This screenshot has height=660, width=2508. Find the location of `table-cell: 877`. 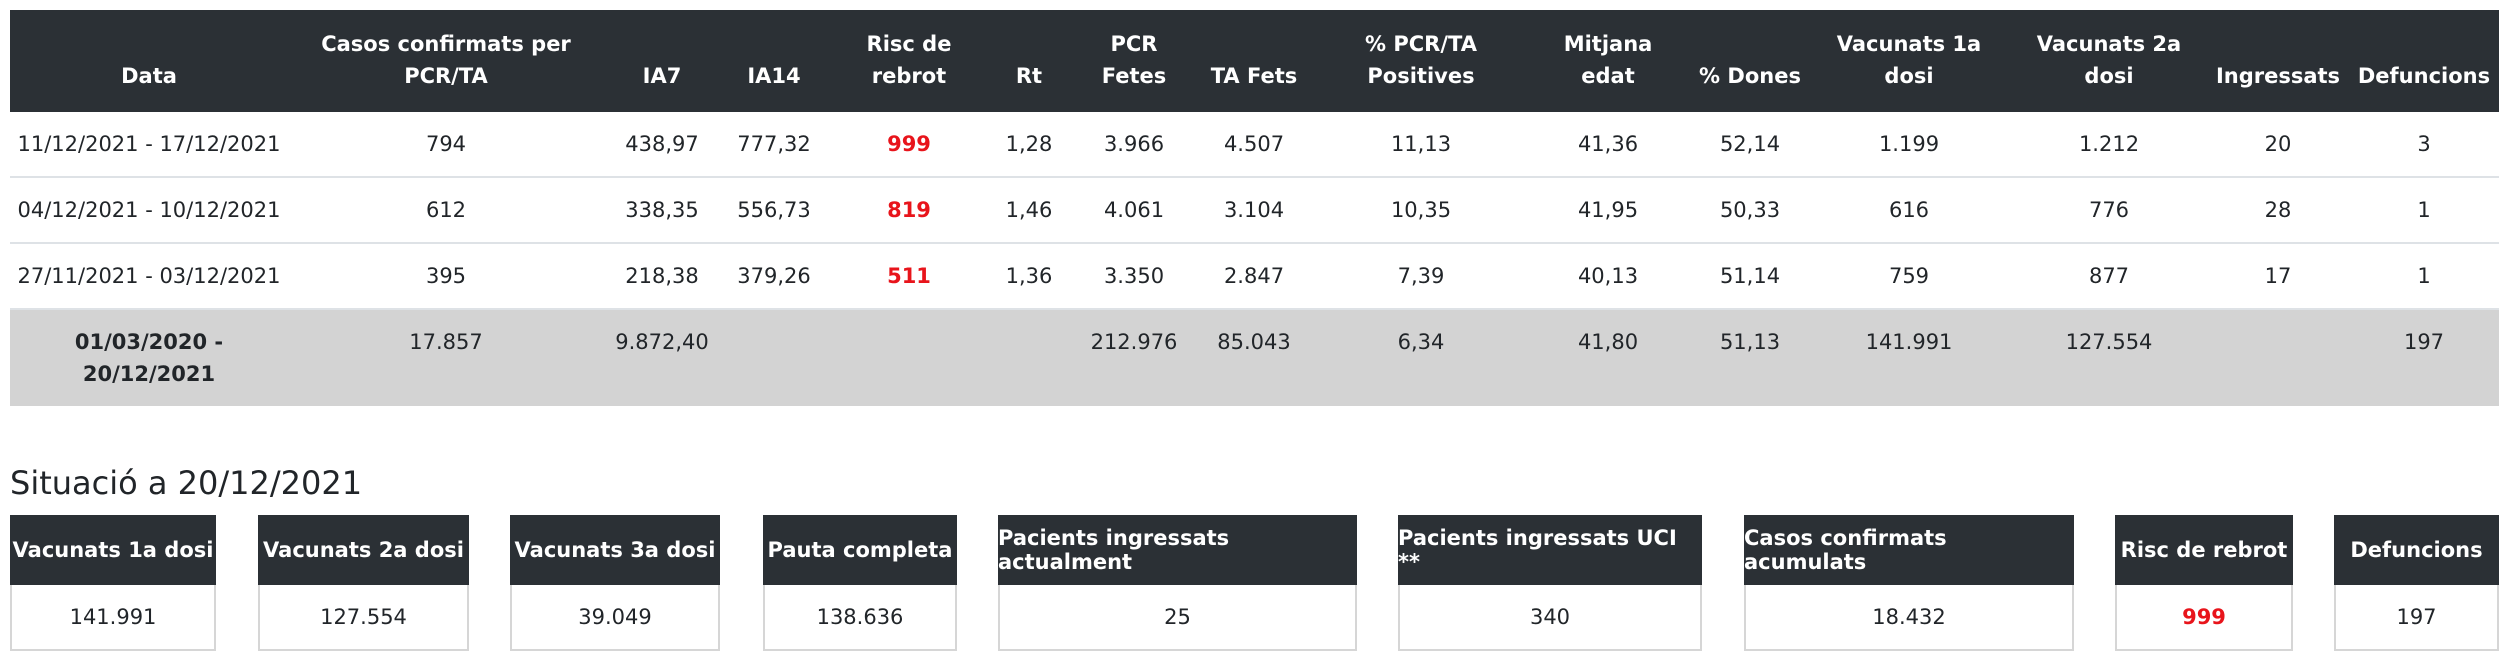

table-cell: 877 is located at coordinates (2109, 276).